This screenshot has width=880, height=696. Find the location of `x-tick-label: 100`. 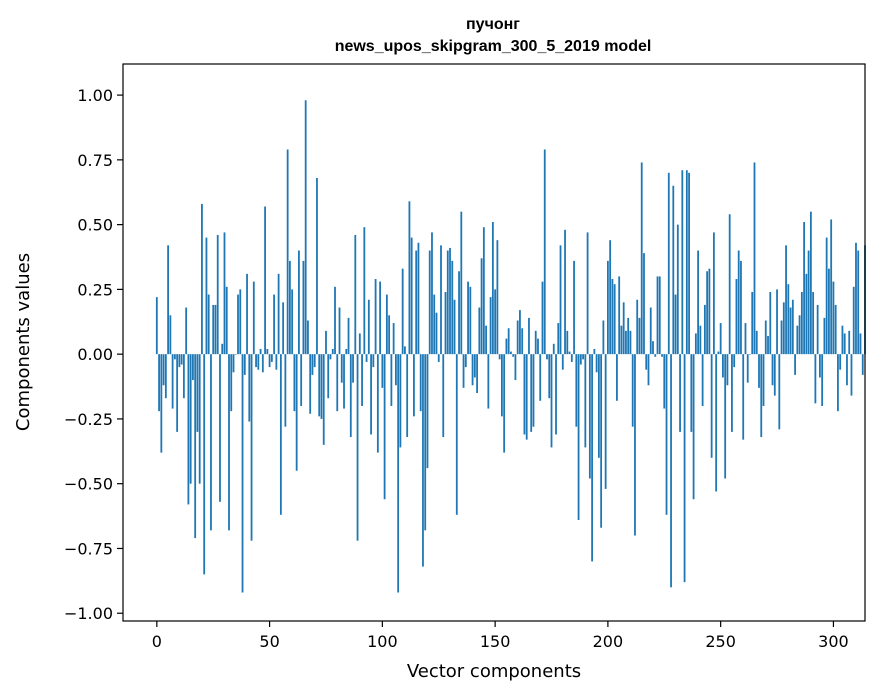

x-tick-label: 100 is located at coordinates (382, 641).